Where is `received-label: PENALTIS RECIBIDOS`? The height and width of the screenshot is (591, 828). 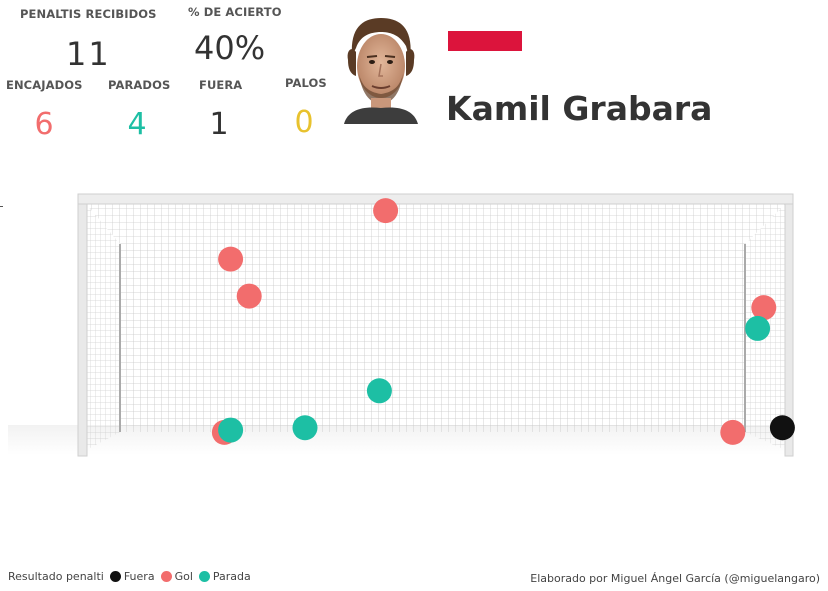
received-label: PENALTIS RECIBIDOS is located at coordinates (88, 14).